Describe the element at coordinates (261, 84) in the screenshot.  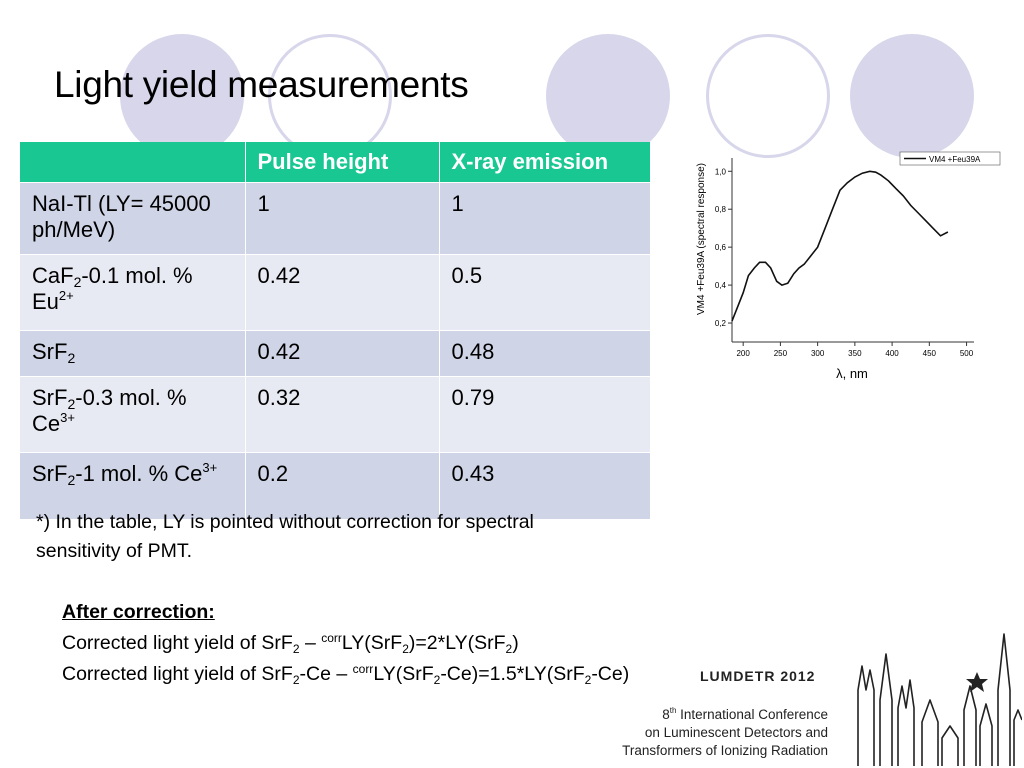
I see `slide-title: Light yield measurements` at that location.